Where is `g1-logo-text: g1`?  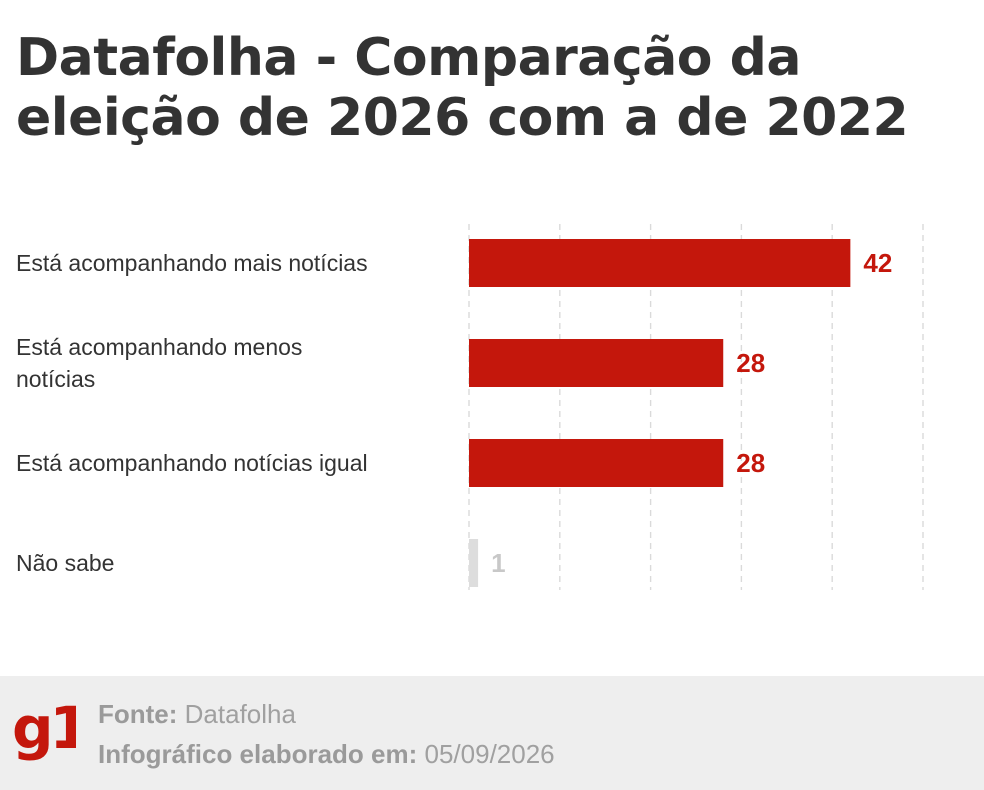
g1-logo-text: g1 is located at coordinates (44, 730).